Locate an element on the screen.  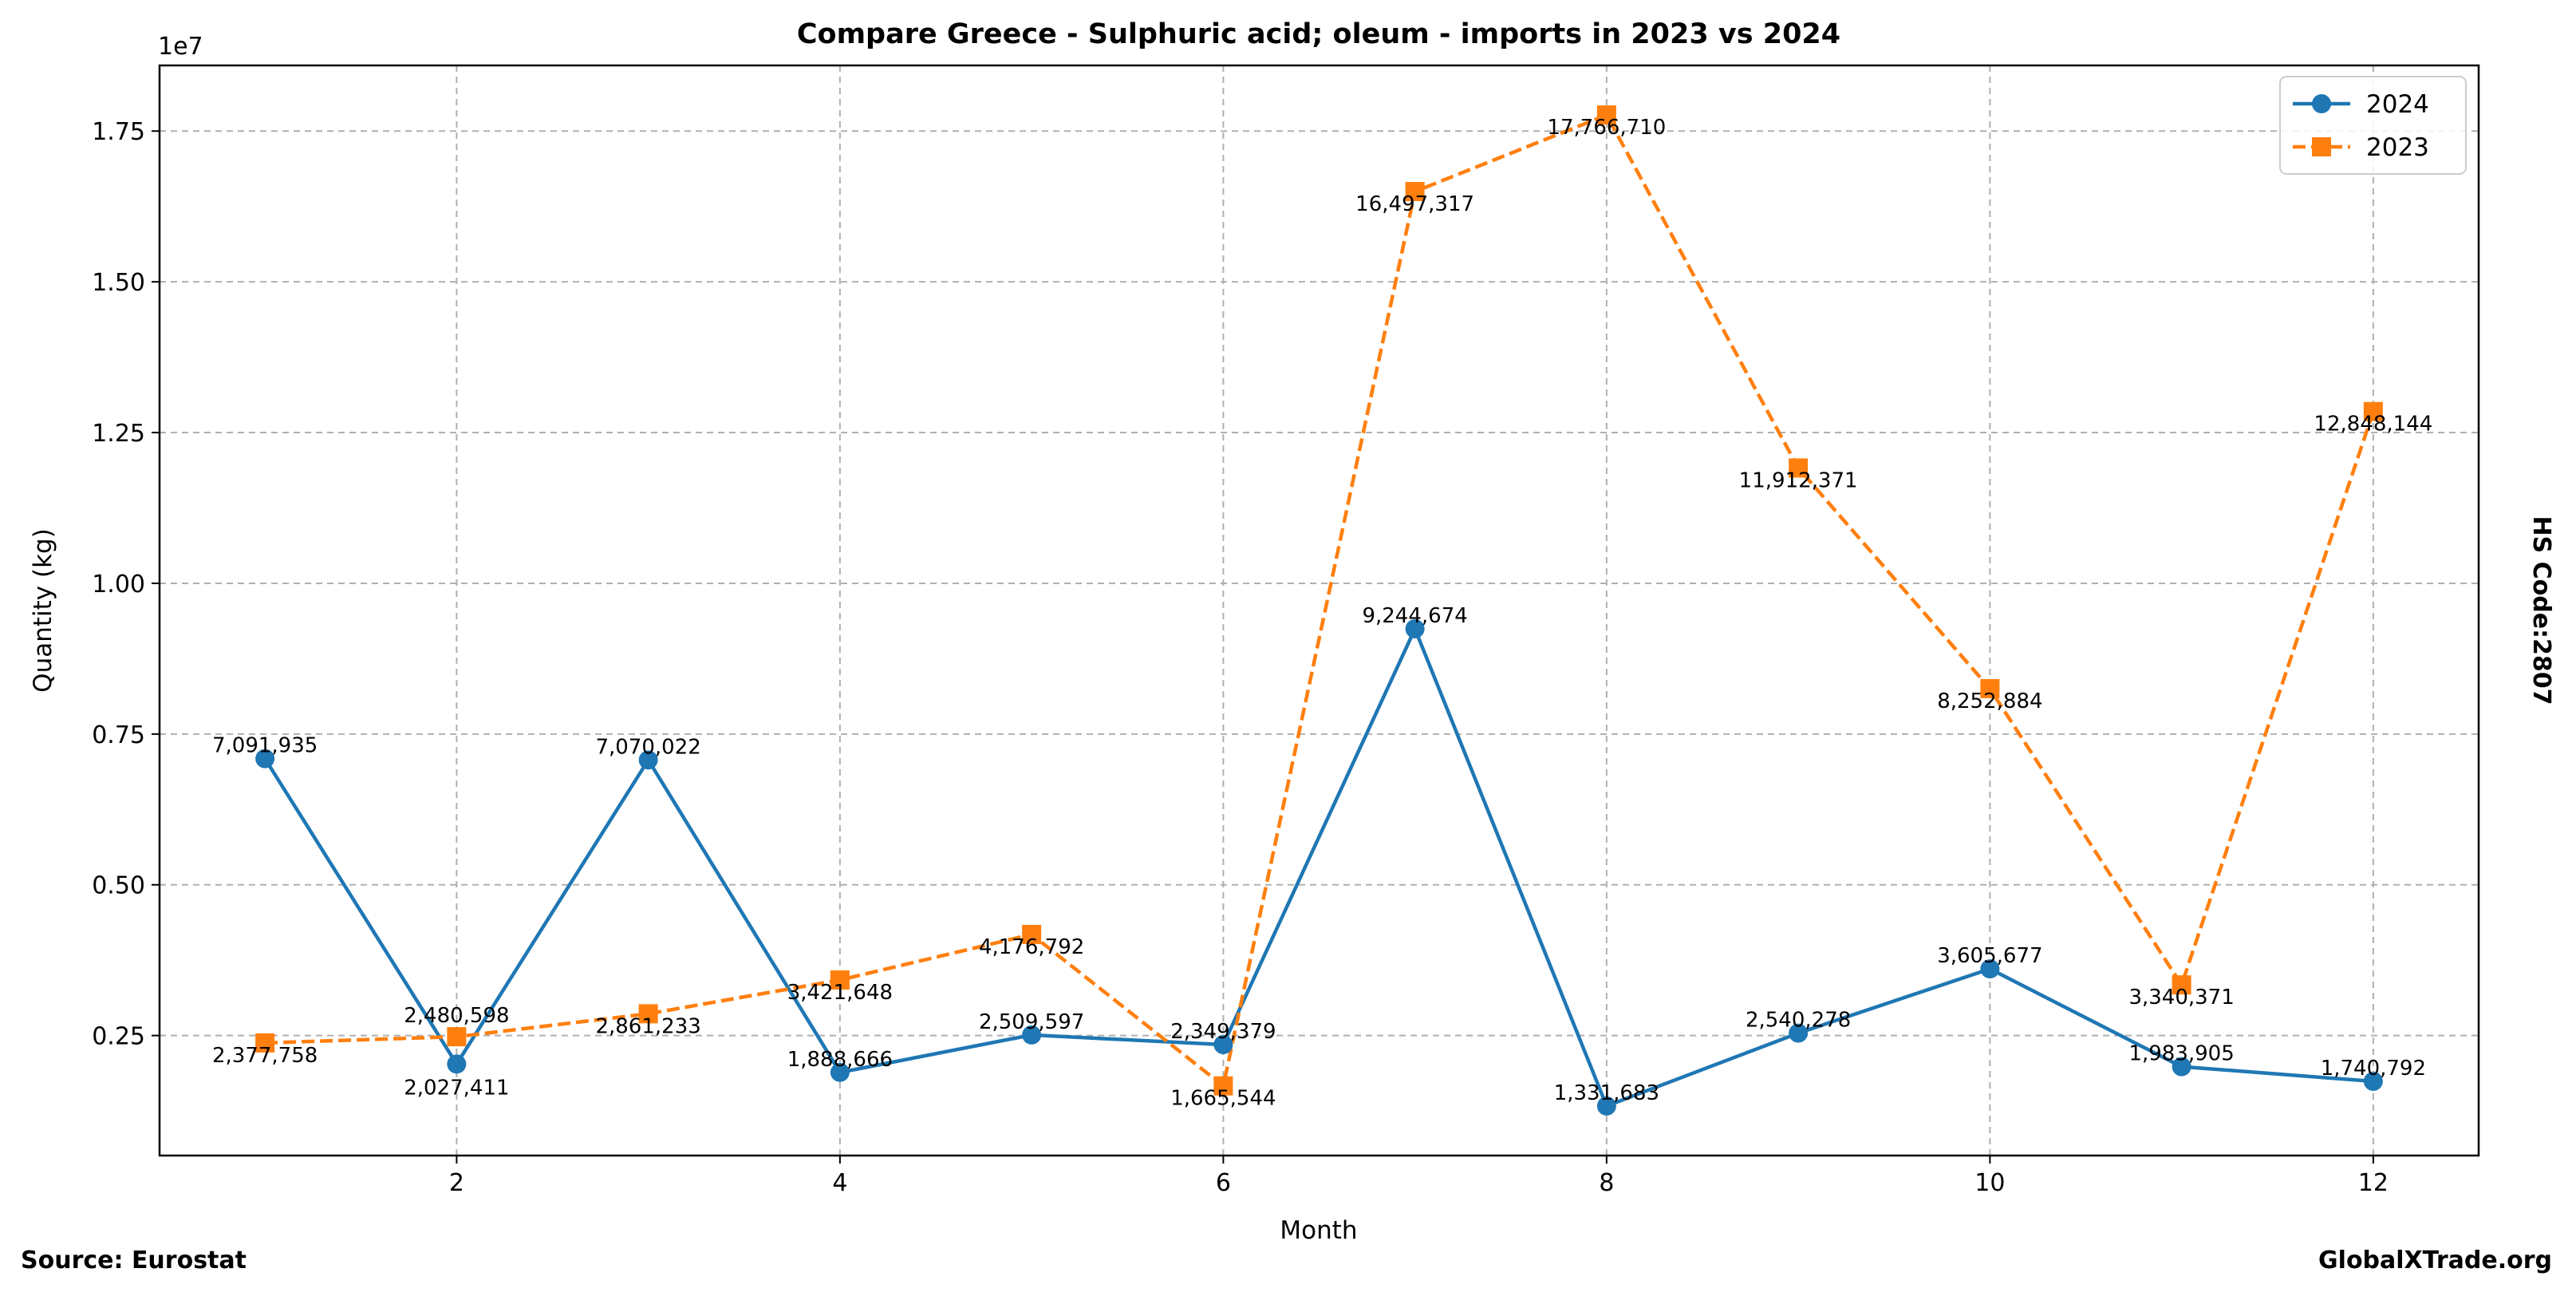
data-label-2023: 1,665,544 is located at coordinates (1223, 1099).